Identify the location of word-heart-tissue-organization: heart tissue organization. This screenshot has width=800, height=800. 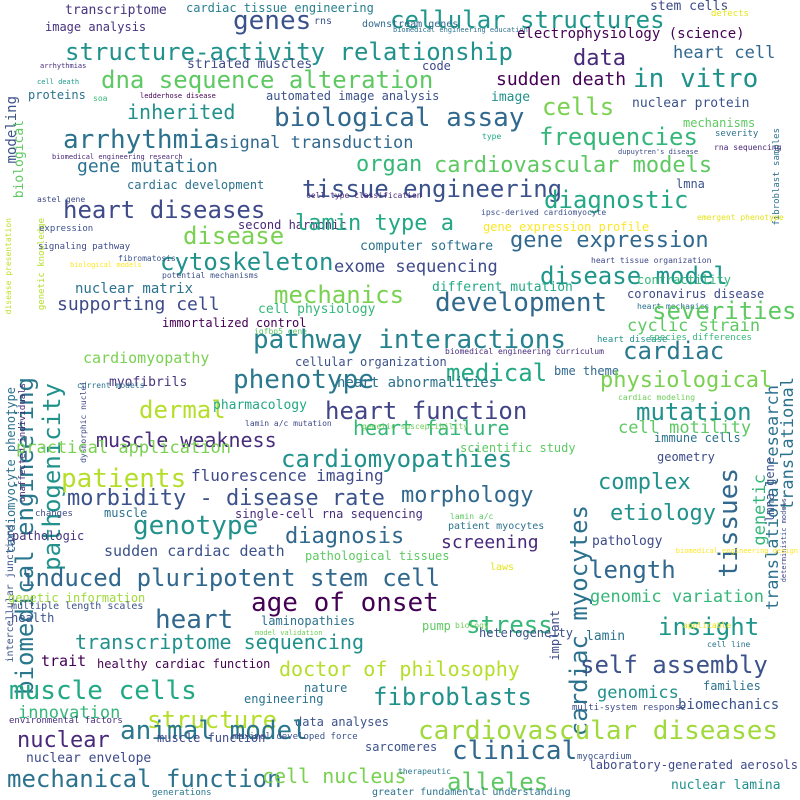
(651, 260).